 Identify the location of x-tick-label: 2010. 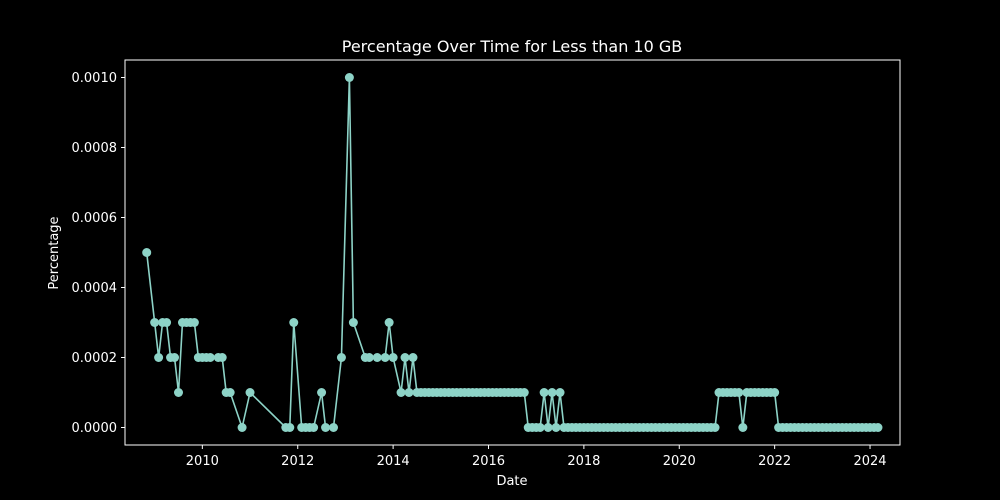
(202, 461).